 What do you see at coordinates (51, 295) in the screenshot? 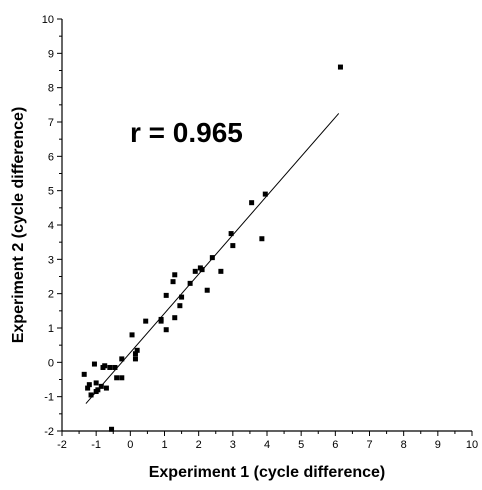
I see `y-tick-label: 2` at bounding box center [51, 295].